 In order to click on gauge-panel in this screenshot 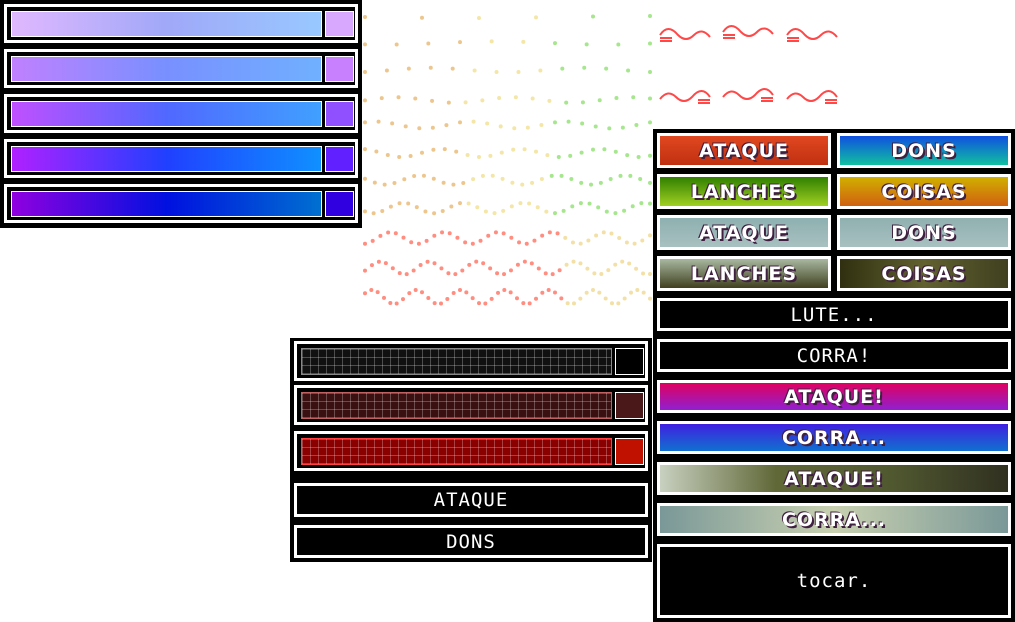, I will do `click(181, 114)`.